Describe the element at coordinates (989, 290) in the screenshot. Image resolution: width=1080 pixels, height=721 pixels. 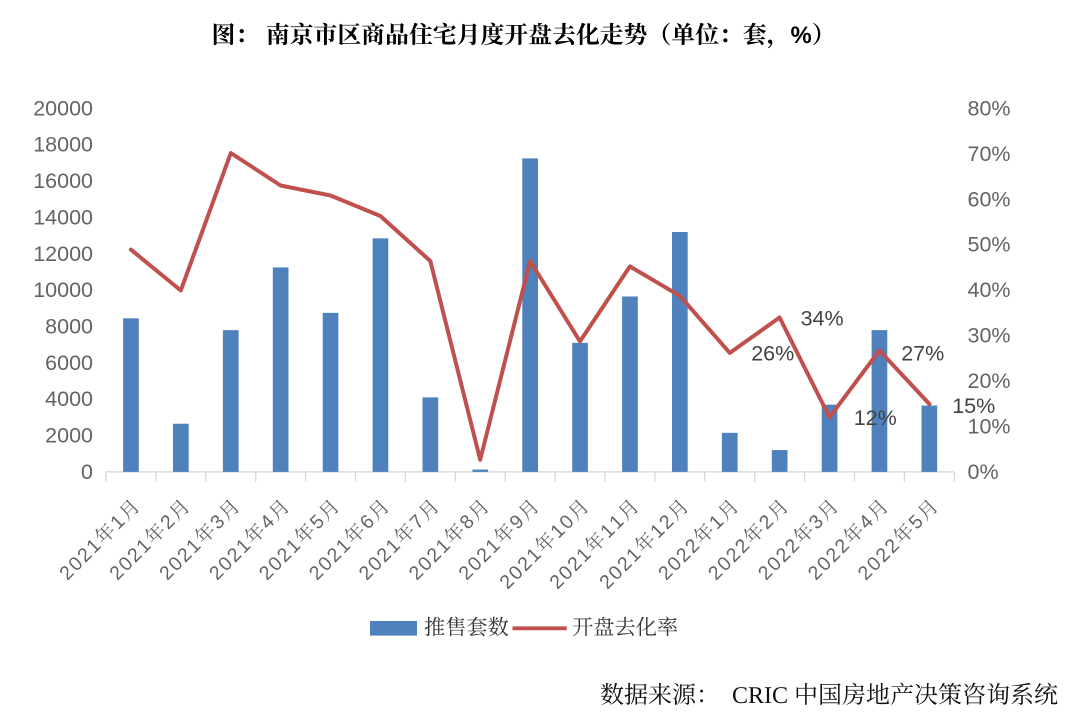
I see `svg-text: 40%` at that location.